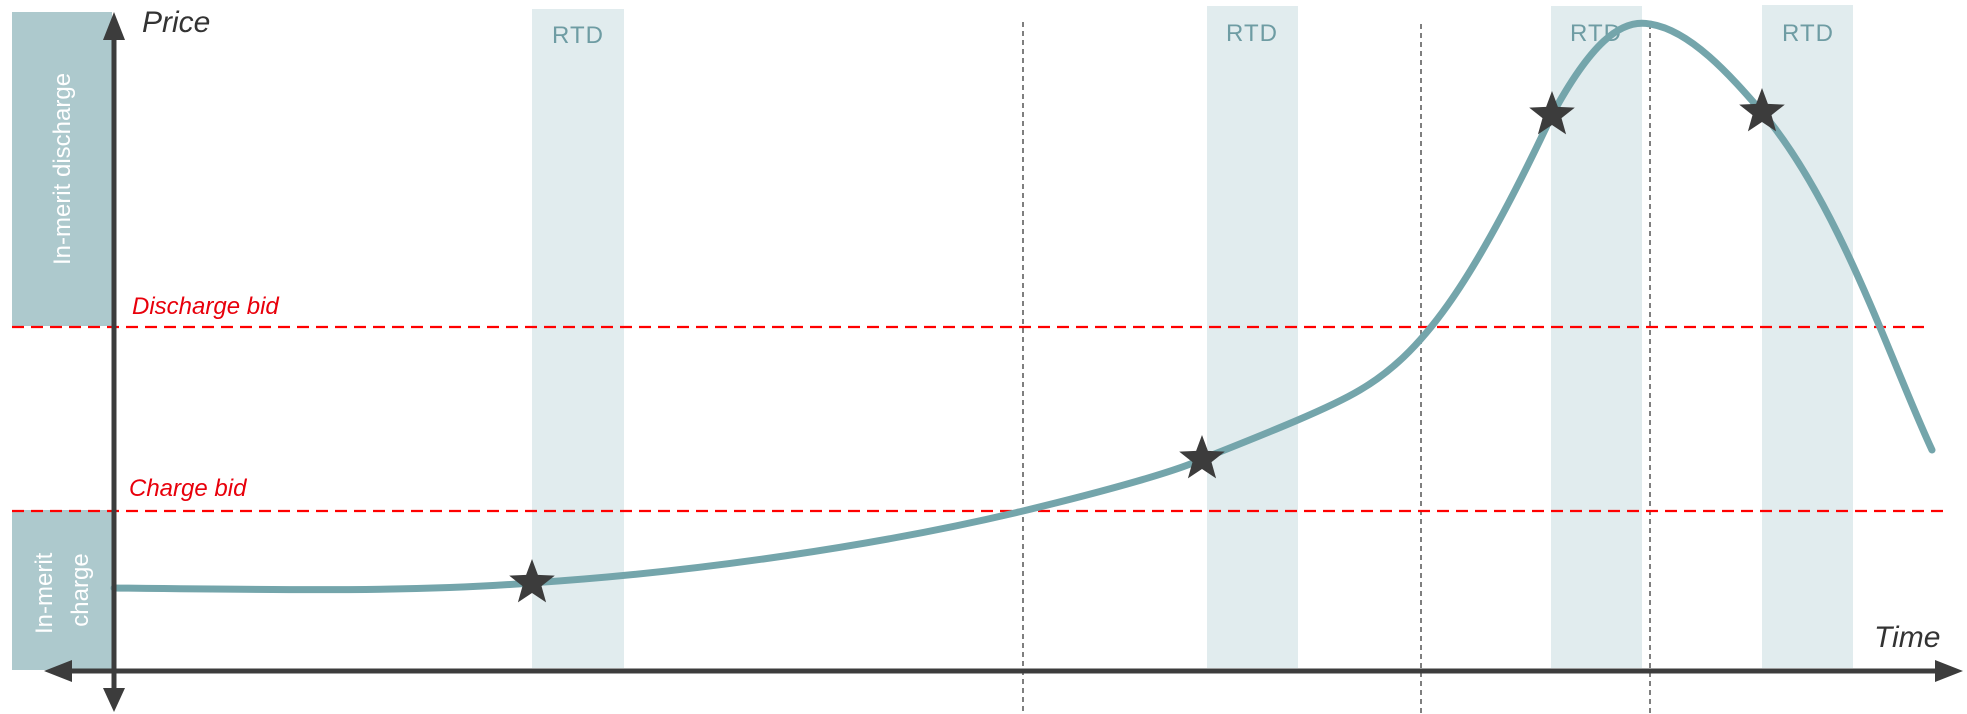 The image size is (1967, 714). What do you see at coordinates (176, 22) in the screenshot?
I see `y-axis-title: Price` at bounding box center [176, 22].